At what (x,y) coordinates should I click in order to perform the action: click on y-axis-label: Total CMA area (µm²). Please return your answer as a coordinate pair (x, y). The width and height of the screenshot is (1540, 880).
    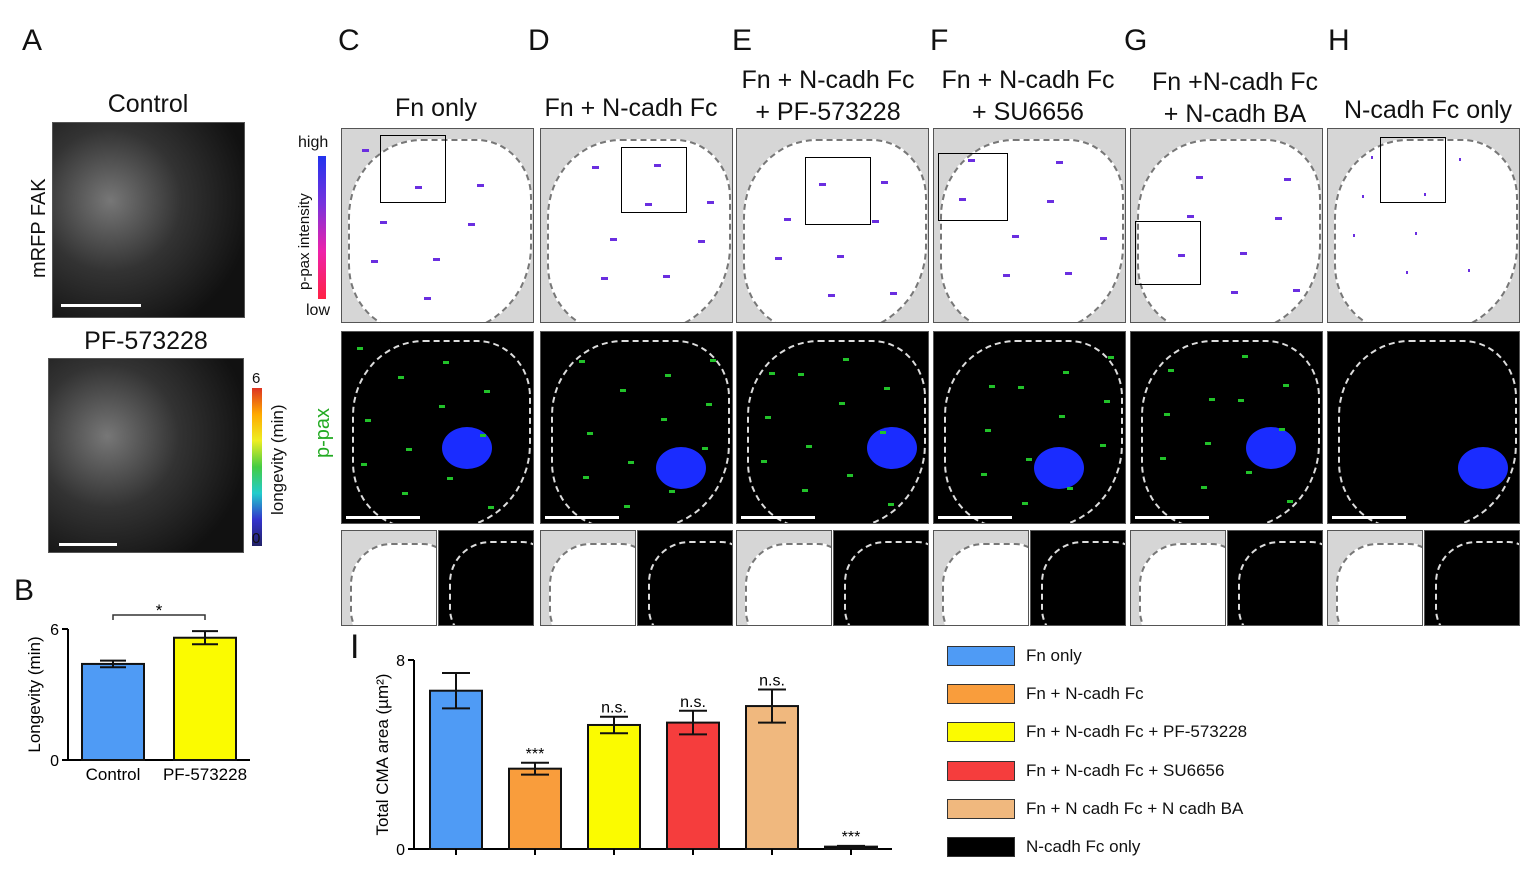
    Looking at the image, I should click on (382, 755).